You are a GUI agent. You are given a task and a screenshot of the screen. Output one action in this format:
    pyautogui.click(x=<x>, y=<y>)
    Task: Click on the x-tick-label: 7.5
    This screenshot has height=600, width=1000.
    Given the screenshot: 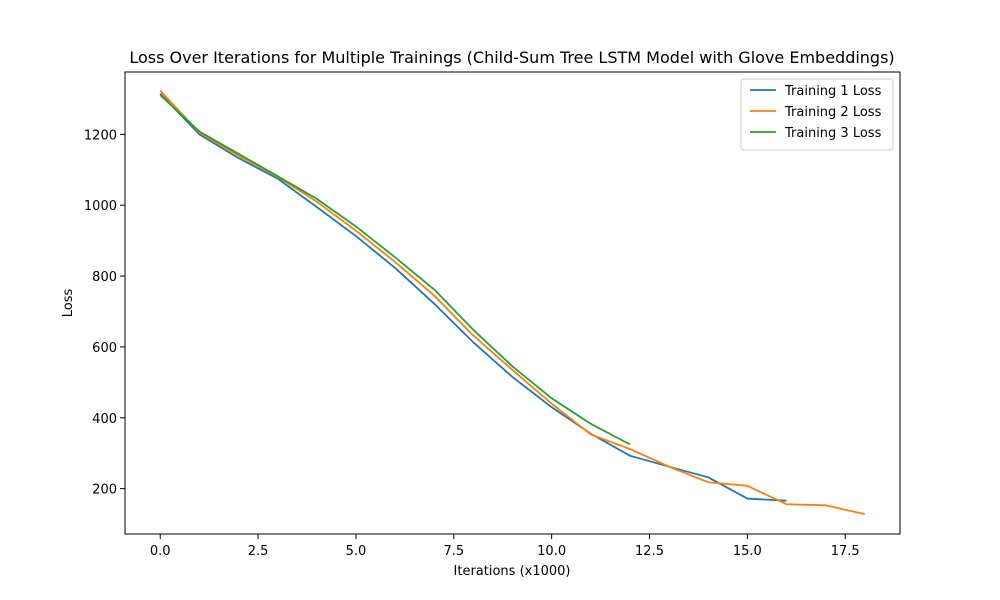 What is the action you would take?
    pyautogui.click(x=453, y=551)
    